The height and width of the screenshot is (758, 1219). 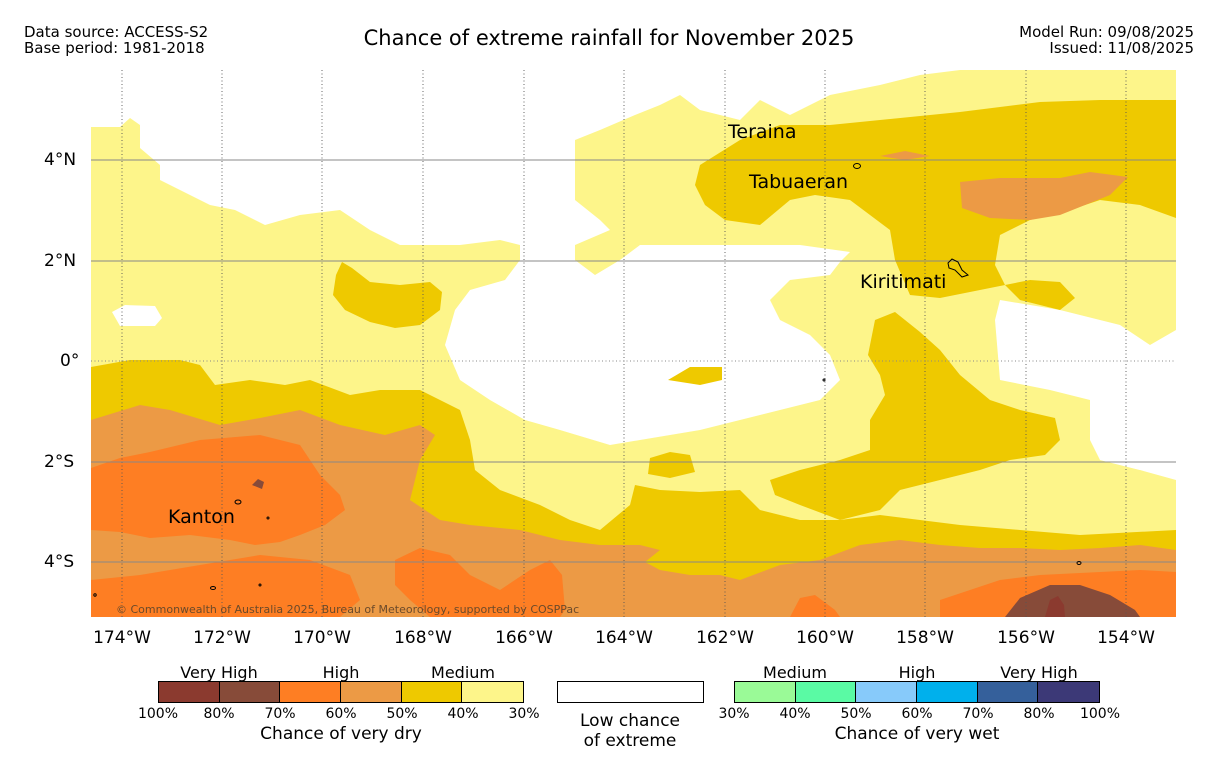 What do you see at coordinates (59, 562) in the screenshot?
I see `y-tick: 4°S` at bounding box center [59, 562].